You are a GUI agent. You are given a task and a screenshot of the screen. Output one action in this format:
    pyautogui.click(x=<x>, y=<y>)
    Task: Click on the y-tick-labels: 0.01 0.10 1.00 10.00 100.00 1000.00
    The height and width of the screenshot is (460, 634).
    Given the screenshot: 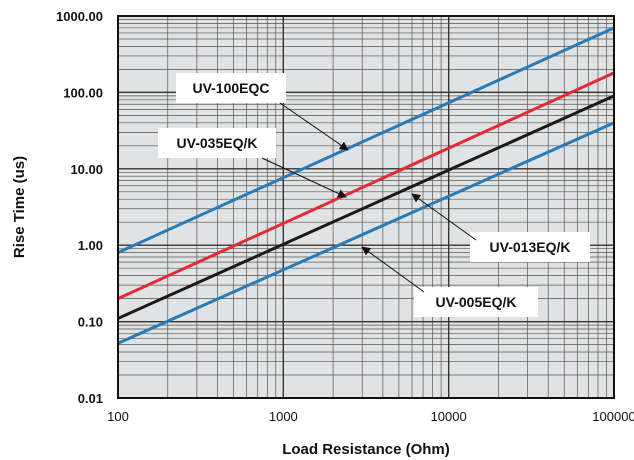 What is the action you would take?
    pyautogui.click(x=79, y=207)
    